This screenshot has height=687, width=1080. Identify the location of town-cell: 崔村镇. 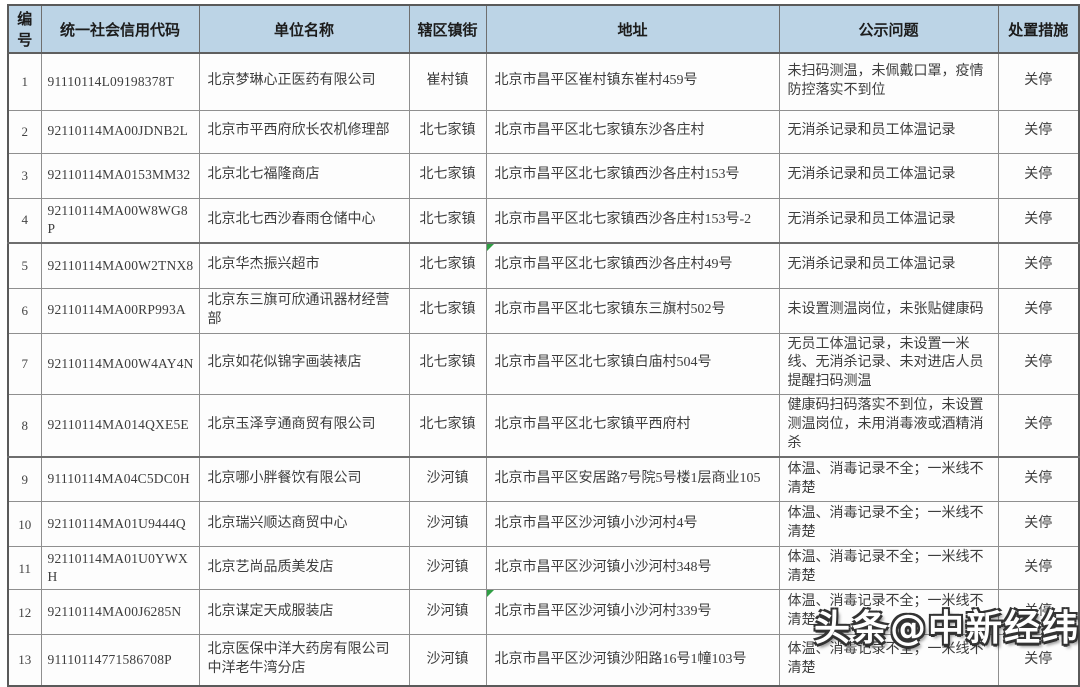
(447, 81).